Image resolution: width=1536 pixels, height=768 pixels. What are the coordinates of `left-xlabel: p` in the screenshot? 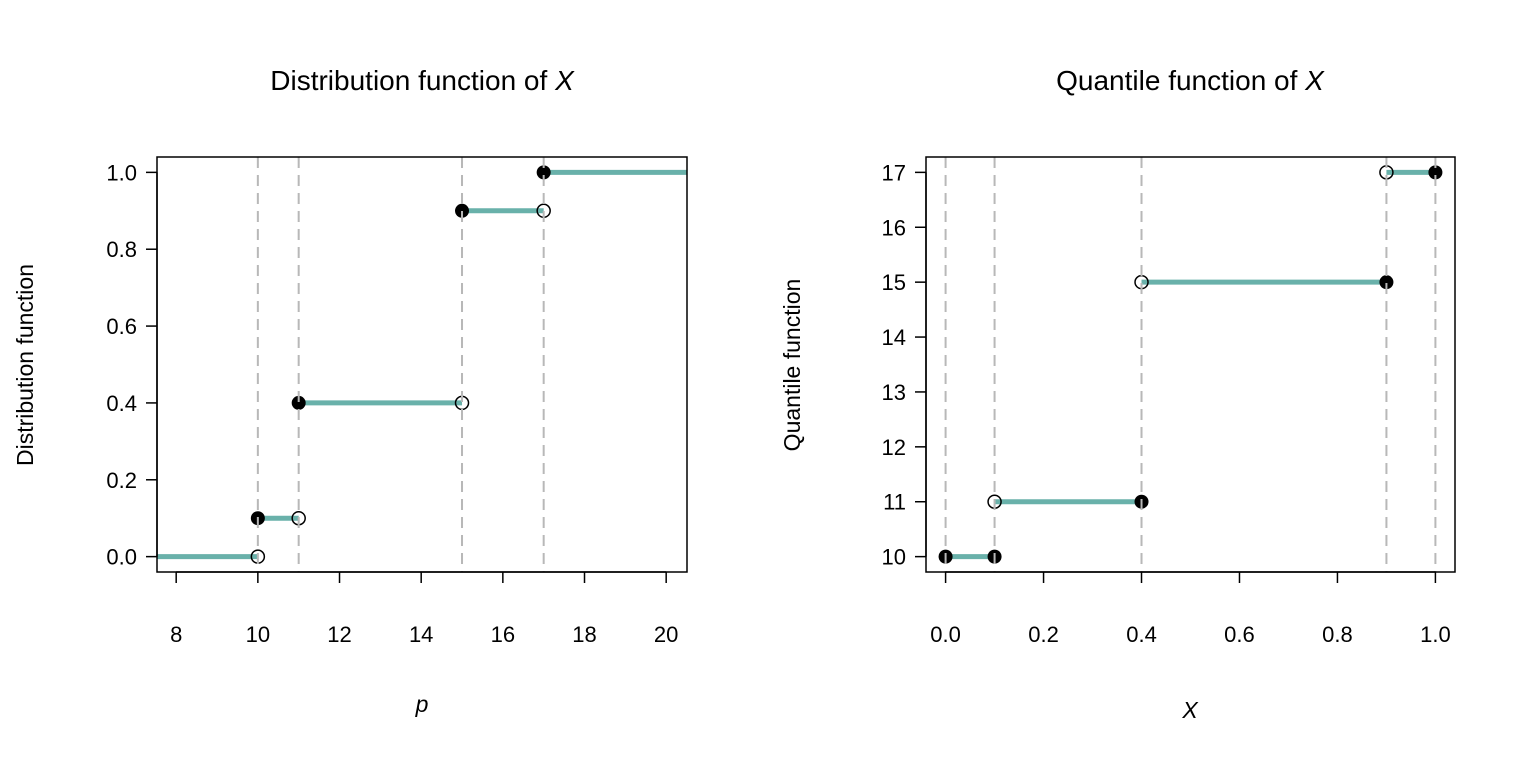 It's located at (422, 704).